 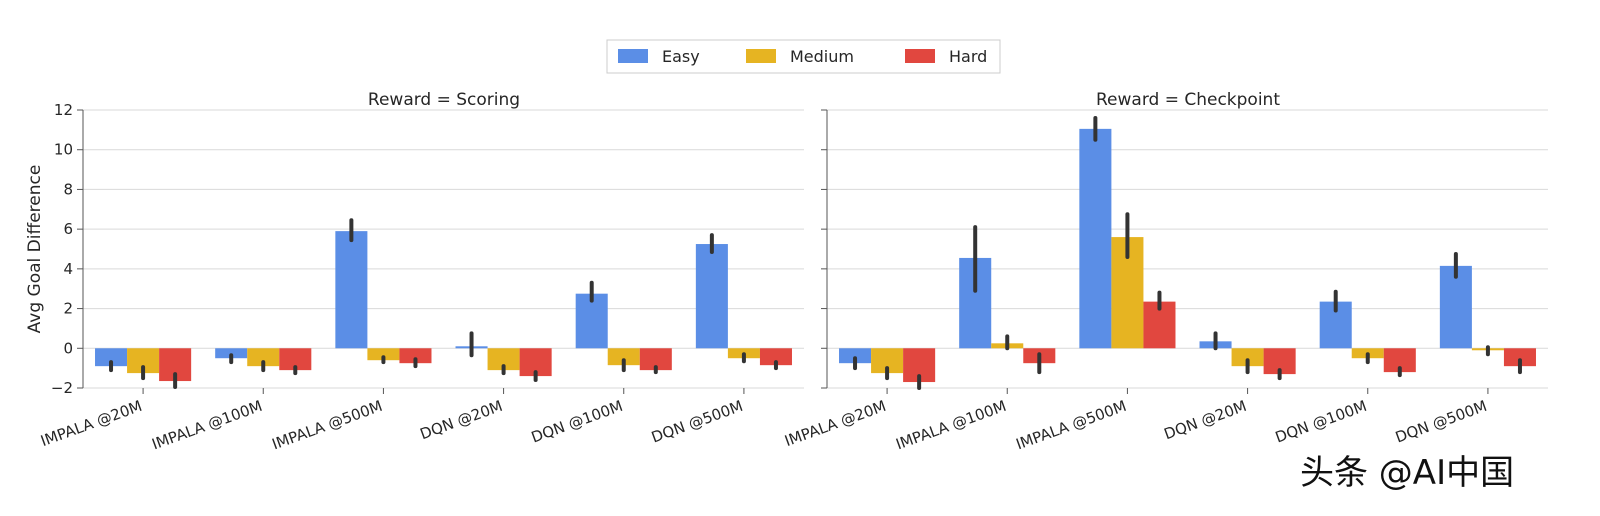 What do you see at coordinates (444, 100) in the screenshot?
I see `panel-title-scoring: Reward = Scoring` at bounding box center [444, 100].